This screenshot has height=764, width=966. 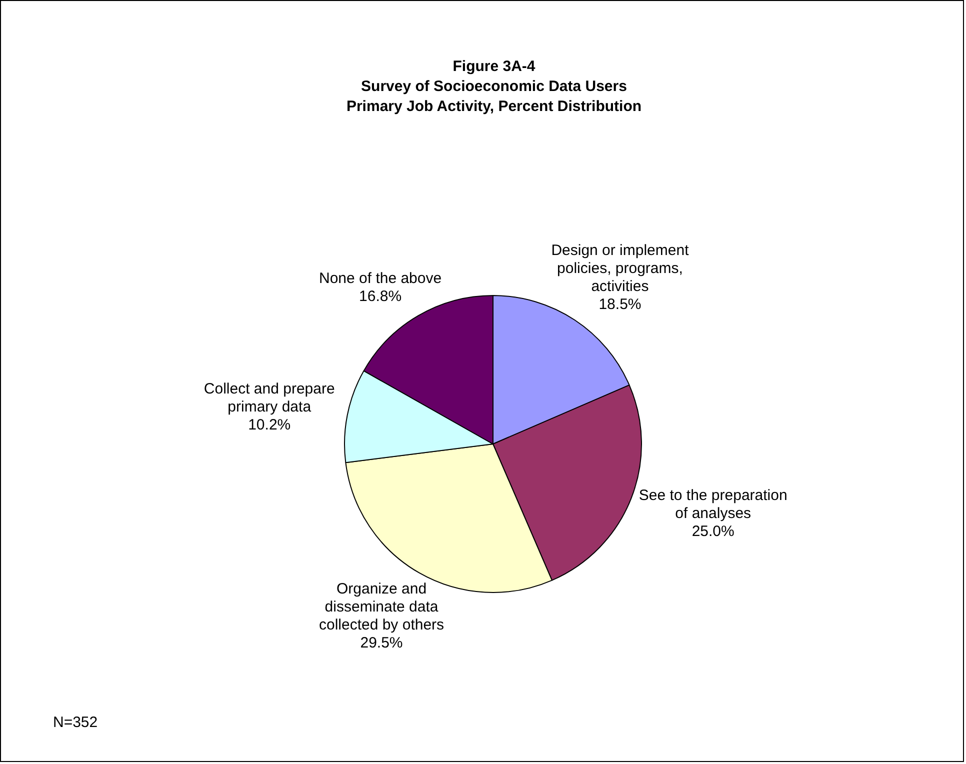 What do you see at coordinates (381, 607) in the screenshot?
I see `slice-label: Organize and disseminate data collected by others` at bounding box center [381, 607].